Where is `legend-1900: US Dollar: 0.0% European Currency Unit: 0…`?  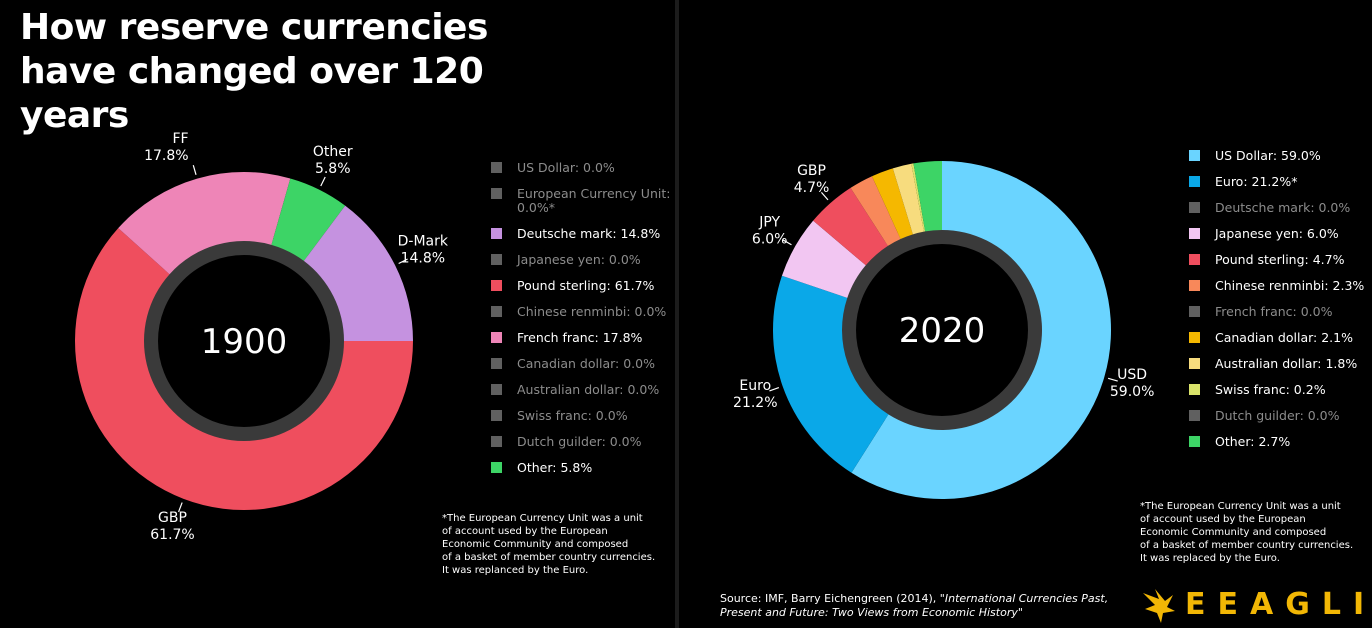 legend-1900: US Dollar: 0.0% European Currency Unit: 0… is located at coordinates (581, 324).